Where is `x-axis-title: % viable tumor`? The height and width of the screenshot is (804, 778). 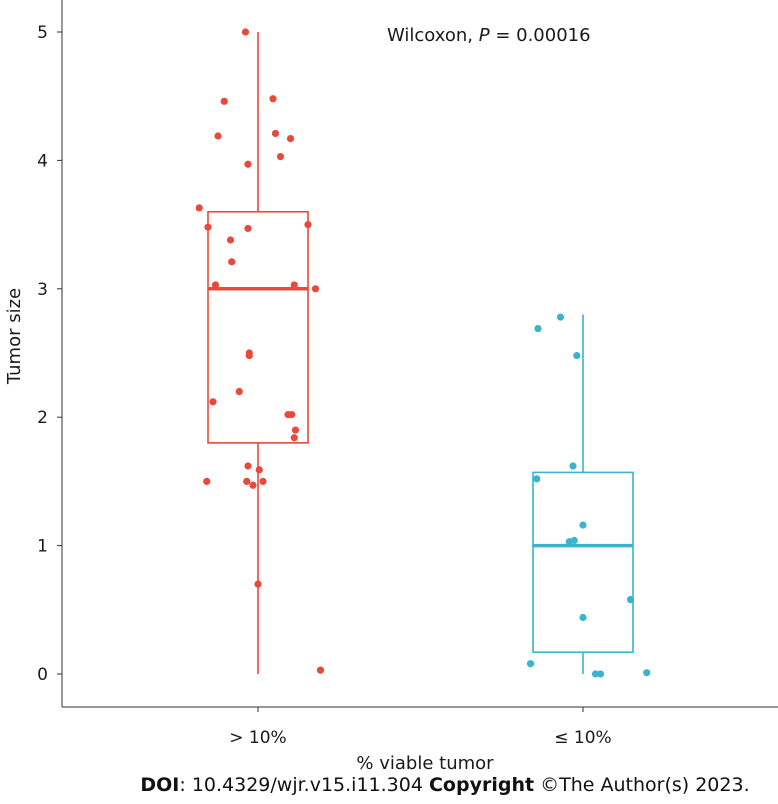 x-axis-title: % viable tumor is located at coordinates (425, 761).